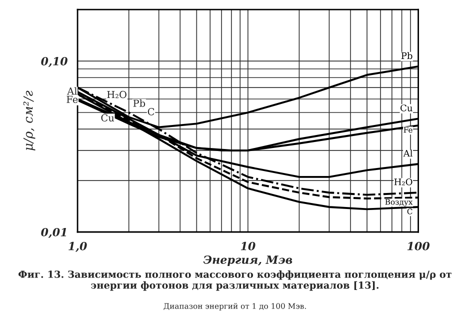  I want to click on y-axis-title: μ/ρ, см²/г, so click(29, 120).